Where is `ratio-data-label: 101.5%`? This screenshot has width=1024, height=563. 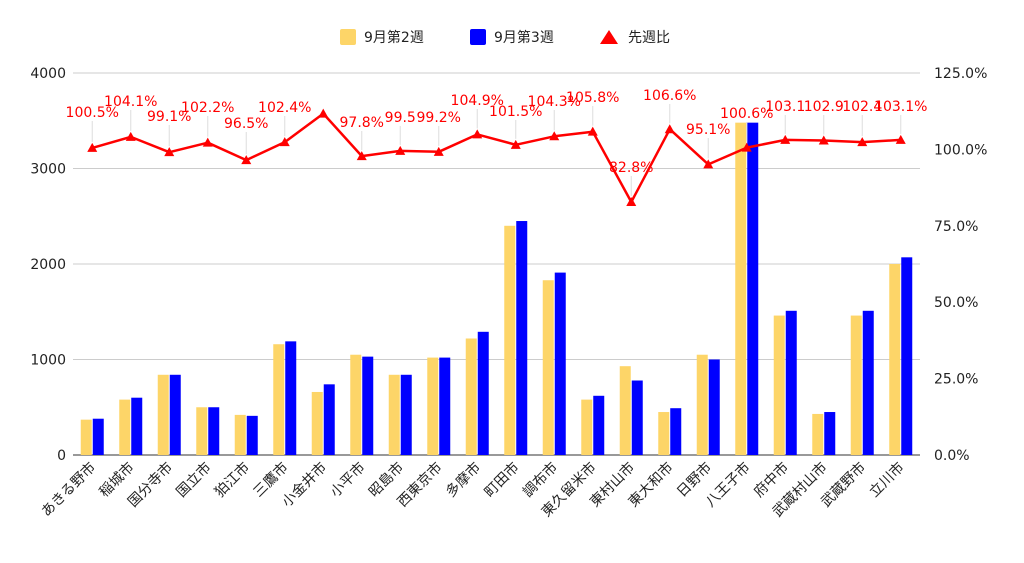
ratio-data-label: 101.5% is located at coordinates (515, 112).